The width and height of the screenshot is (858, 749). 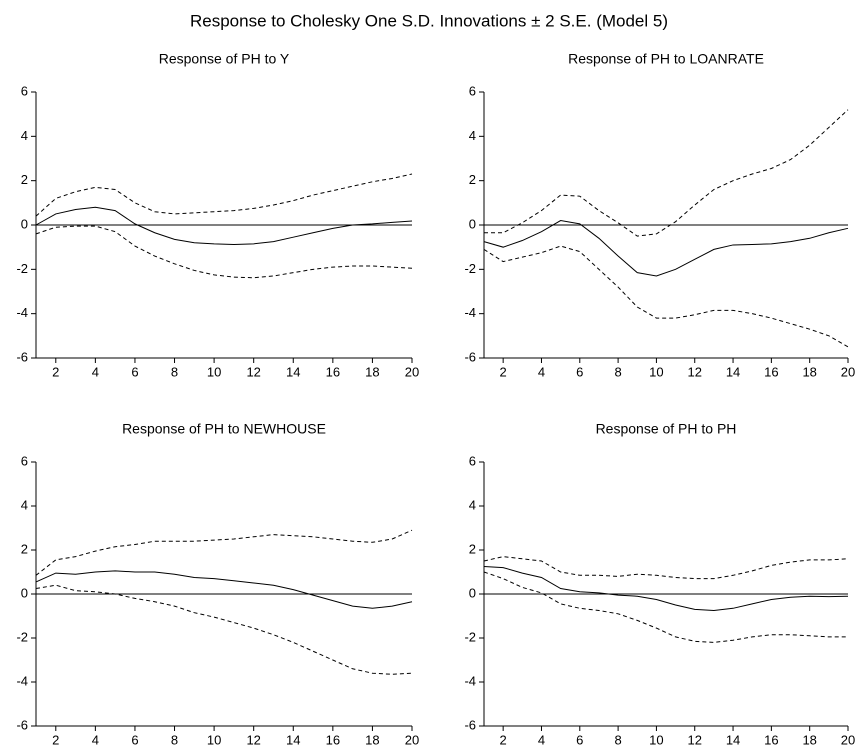 What do you see at coordinates (666, 429) in the screenshot?
I see `panel-title: Response of PH to PH` at bounding box center [666, 429].